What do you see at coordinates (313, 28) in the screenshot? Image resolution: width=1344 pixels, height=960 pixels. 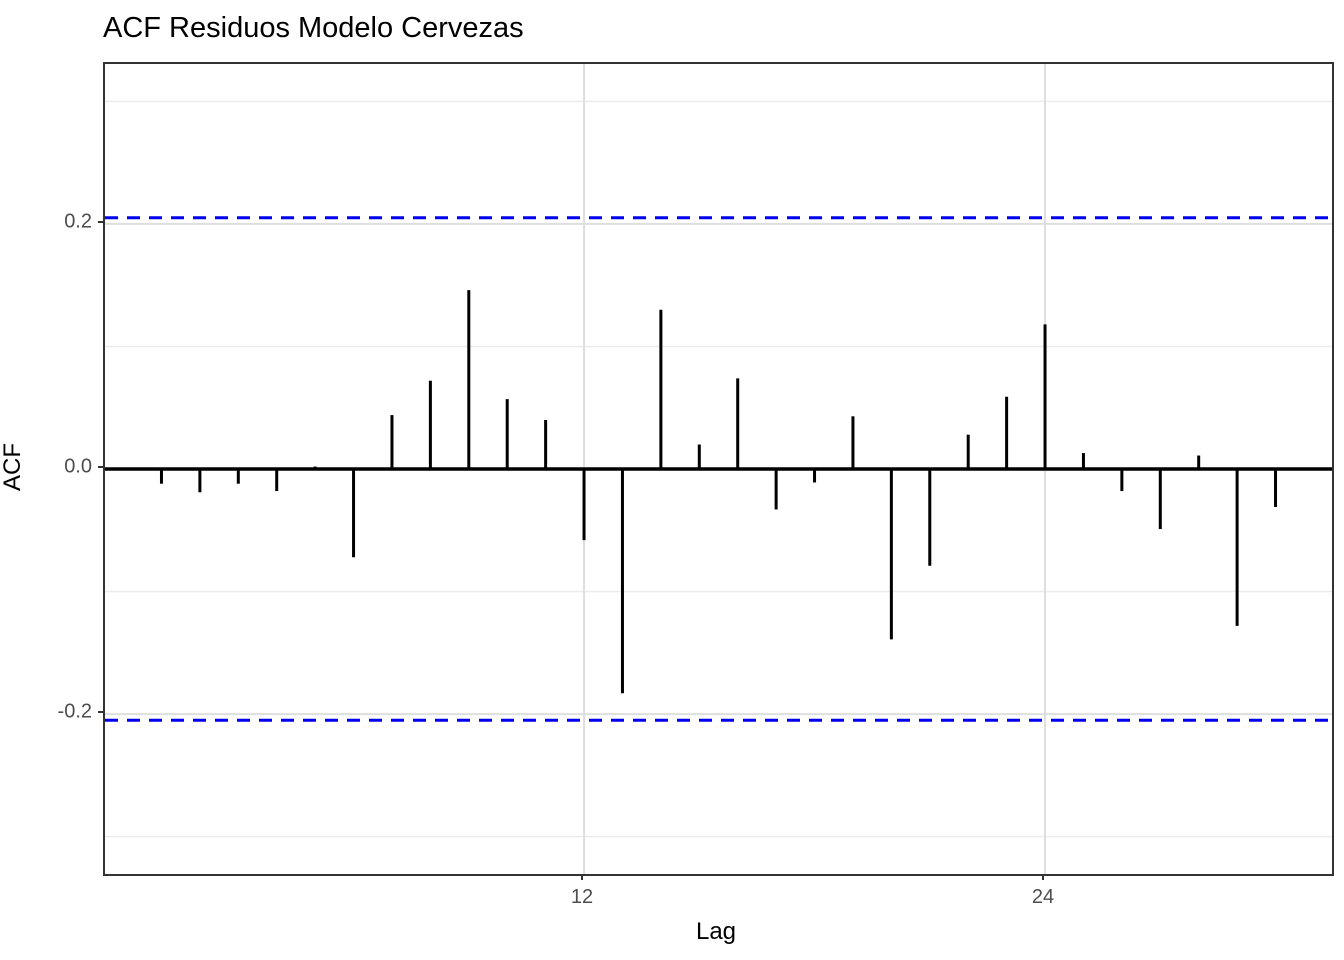 I see `chart-title: ACF Residuos Modelo Cervezas` at bounding box center [313, 28].